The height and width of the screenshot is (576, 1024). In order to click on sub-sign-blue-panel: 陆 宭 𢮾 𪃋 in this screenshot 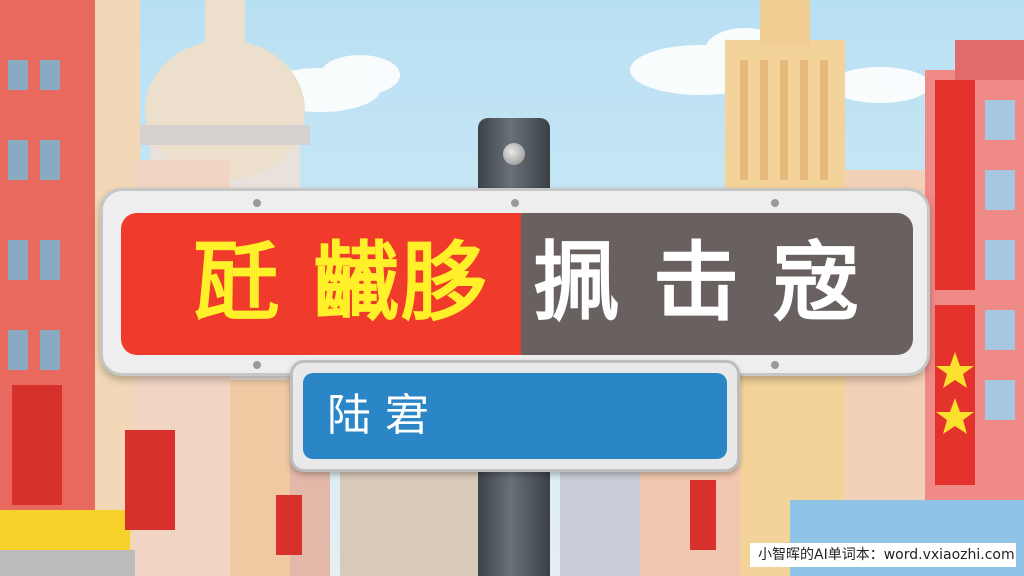, I will do `click(515, 416)`.